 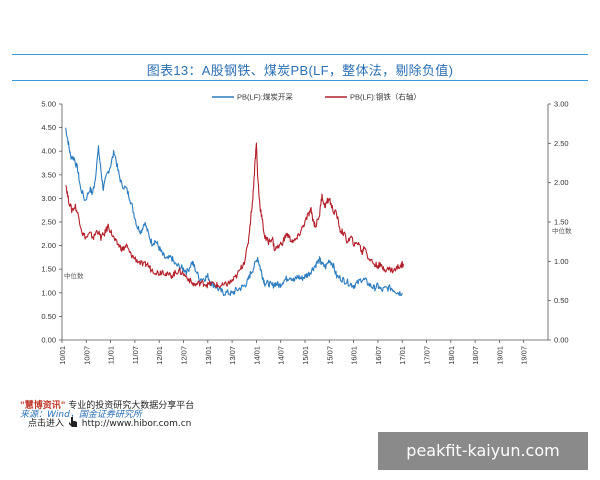 What do you see at coordinates (86, 355) in the screenshot?
I see `x-tick-label: 10/07` at bounding box center [86, 355].